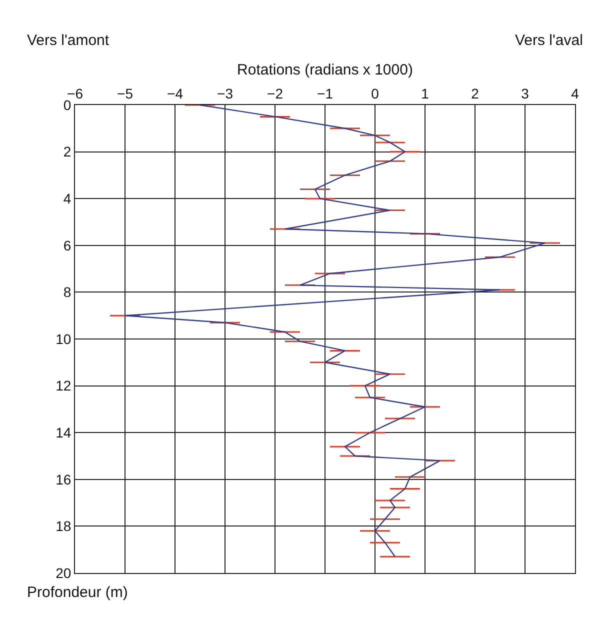 The width and height of the screenshot is (600, 623). What do you see at coordinates (77, 592) in the screenshot?
I see `y-axis-title: Profondeur (m)` at bounding box center [77, 592].